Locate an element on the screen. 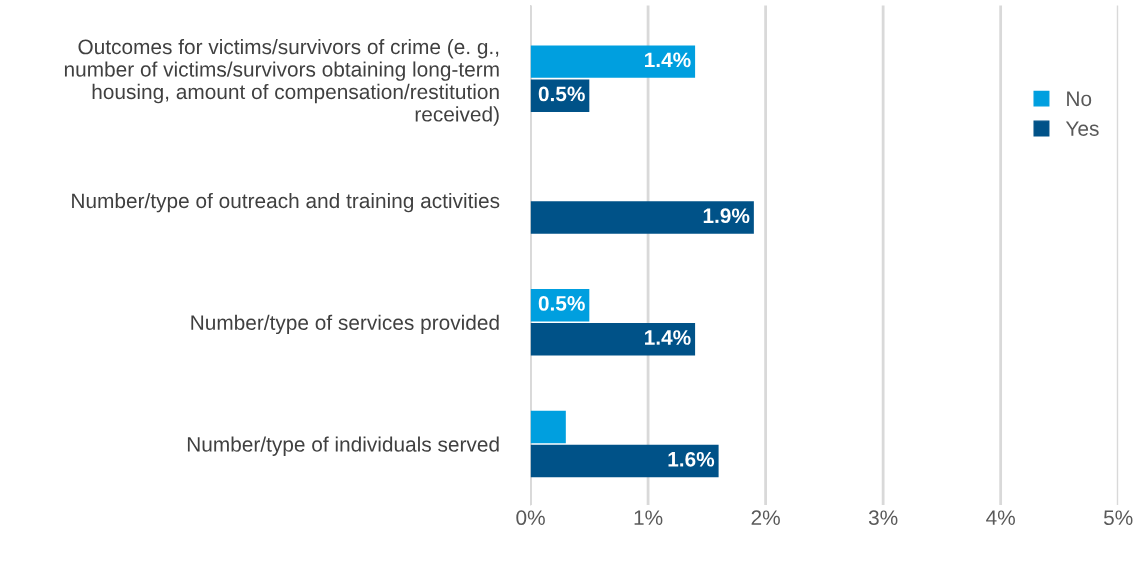 The image size is (1141, 561). y-tick-label: Outcomes for victims/survivors of crime (e. g., number of victims/survivors obtaining long-term housing, amount of compensation/restitution received) is located at coordinates (281, 82).